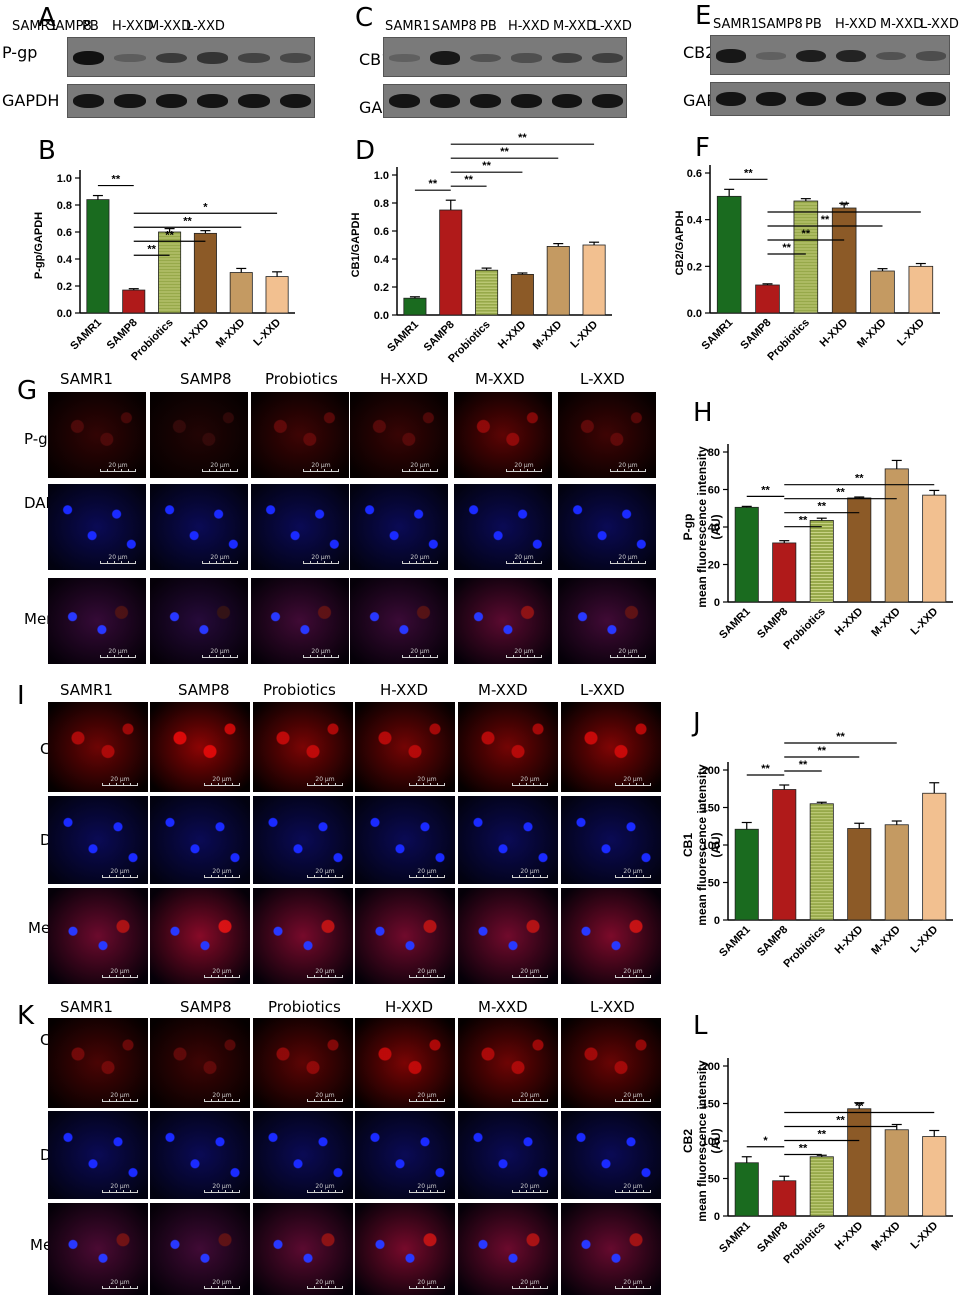 The width and height of the screenshot is (962, 1299). What do you see at coordinates (508, 747) in the screenshot?
I see `micro-image-cb1-m-xxd: 20 μm` at bounding box center [508, 747].